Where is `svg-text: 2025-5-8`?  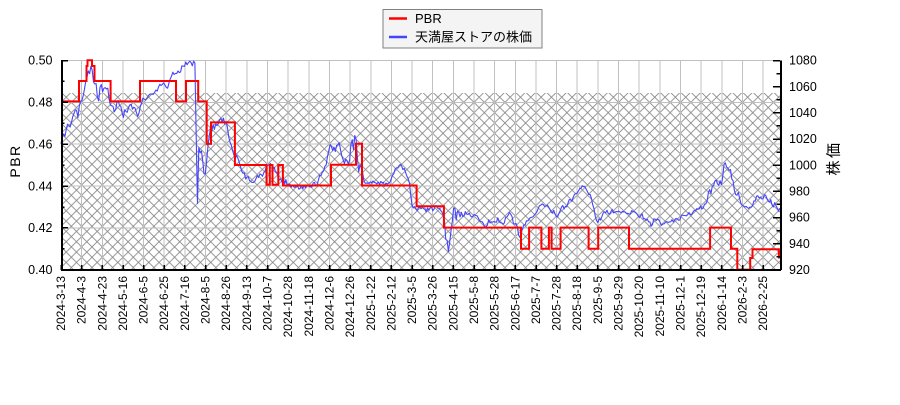 svg-text: 2025-5-8 is located at coordinates (474, 300).